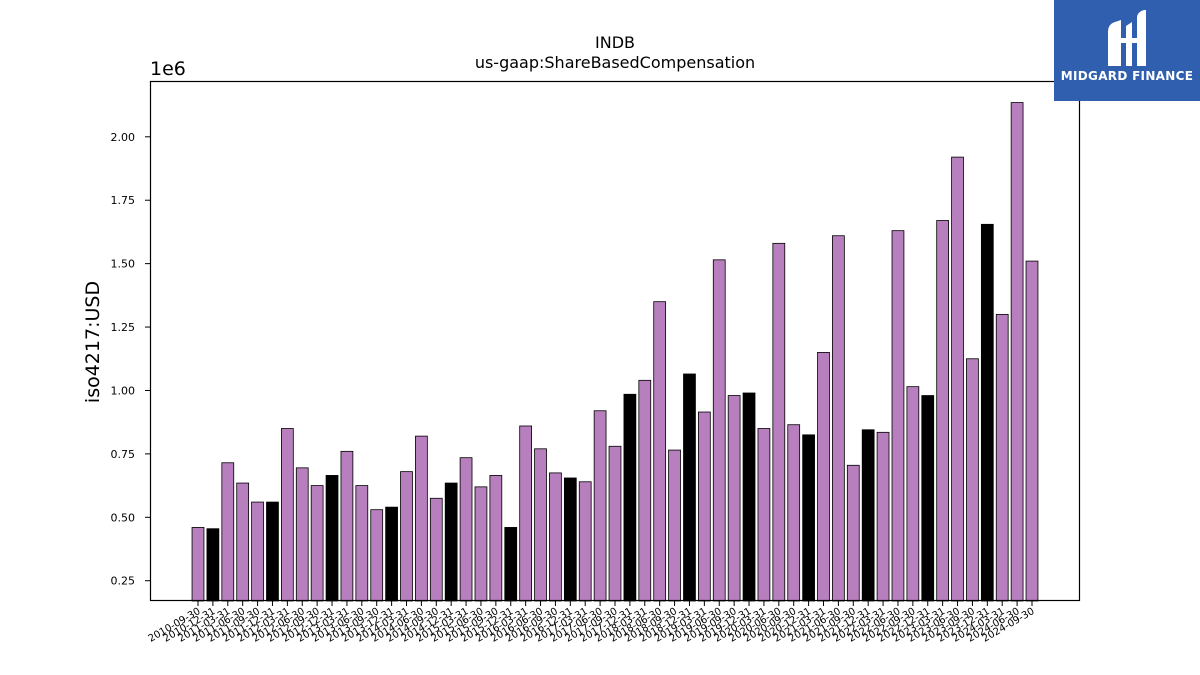  What do you see at coordinates (123, 390) in the screenshot?
I see `y-tick-label: 1.00` at bounding box center [123, 390].